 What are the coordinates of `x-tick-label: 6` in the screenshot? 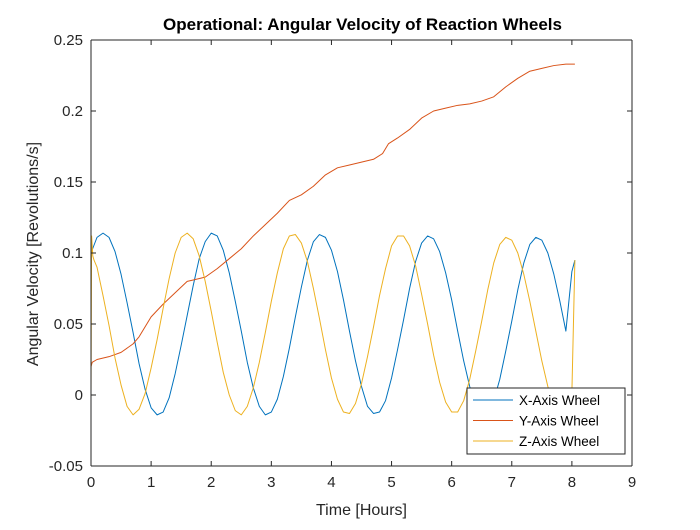 It's located at (451, 482).